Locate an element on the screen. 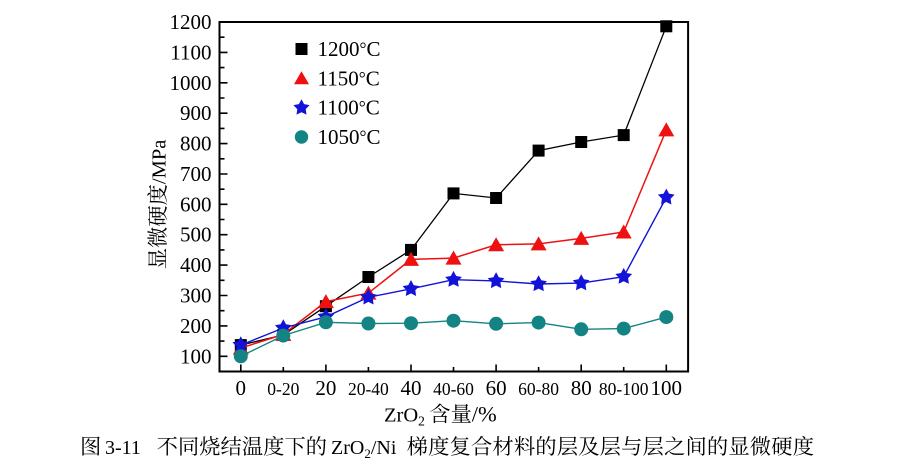  svg-text: 700 is located at coordinates (196, 174).